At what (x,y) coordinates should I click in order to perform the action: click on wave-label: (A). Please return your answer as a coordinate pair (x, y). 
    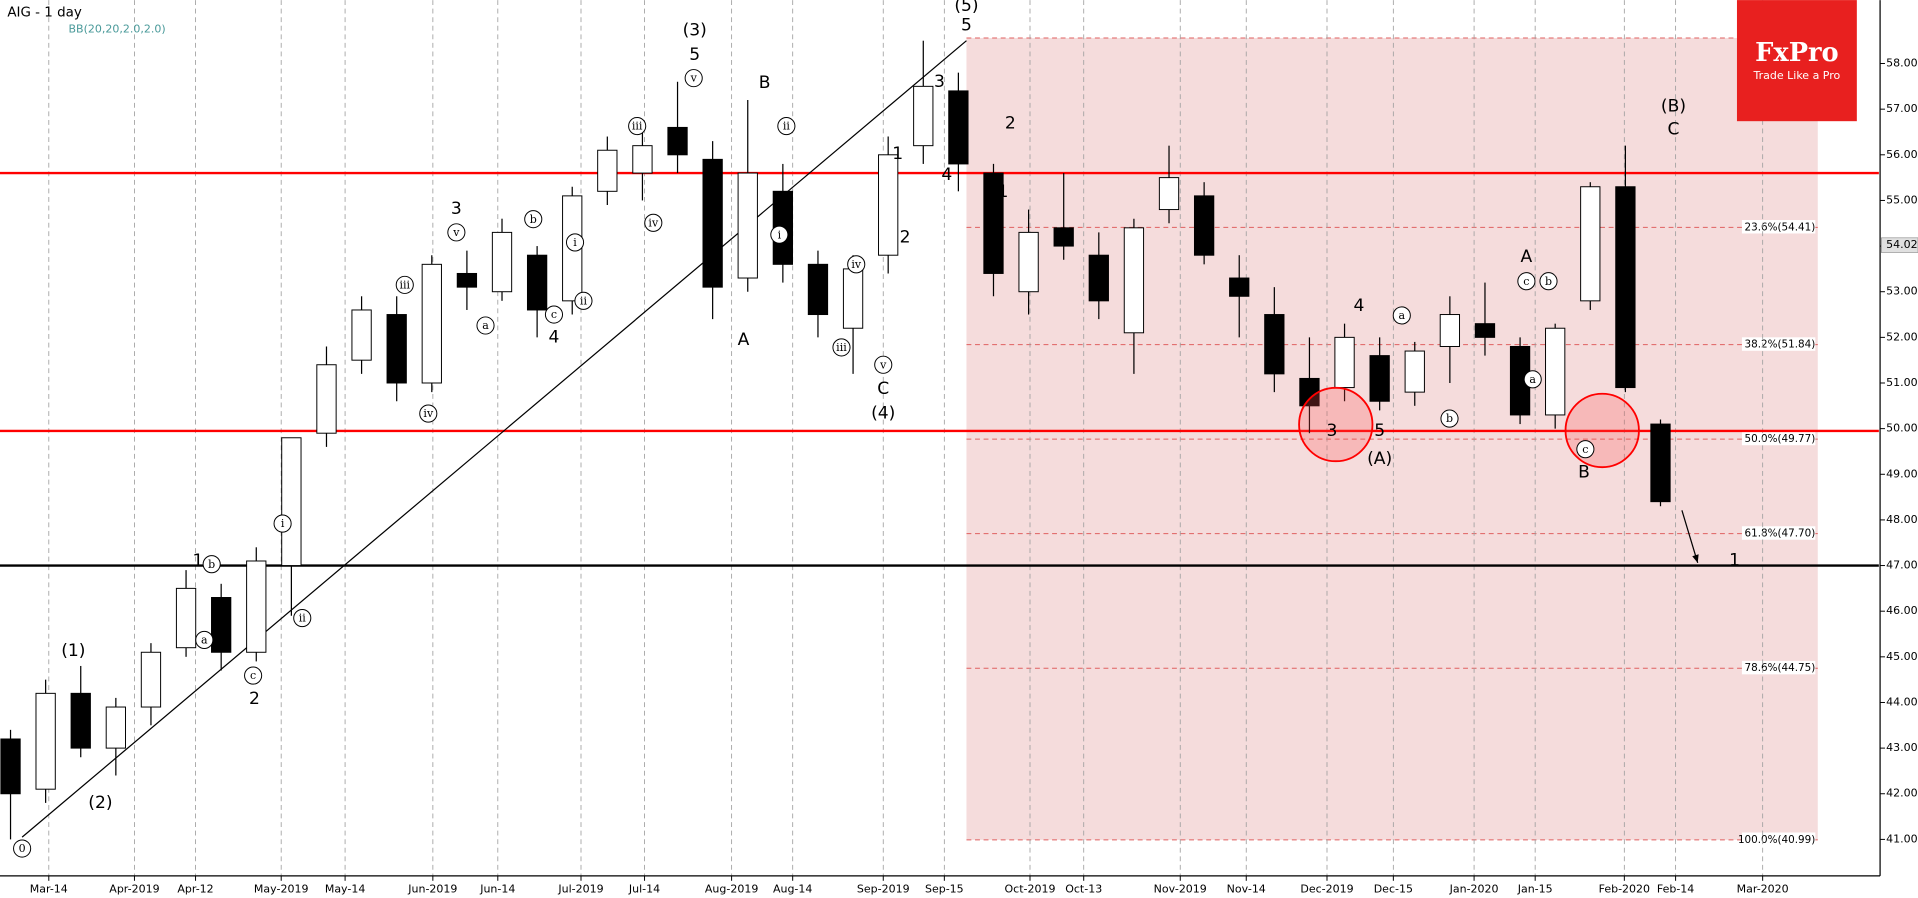
    Looking at the image, I should click on (1379, 459).